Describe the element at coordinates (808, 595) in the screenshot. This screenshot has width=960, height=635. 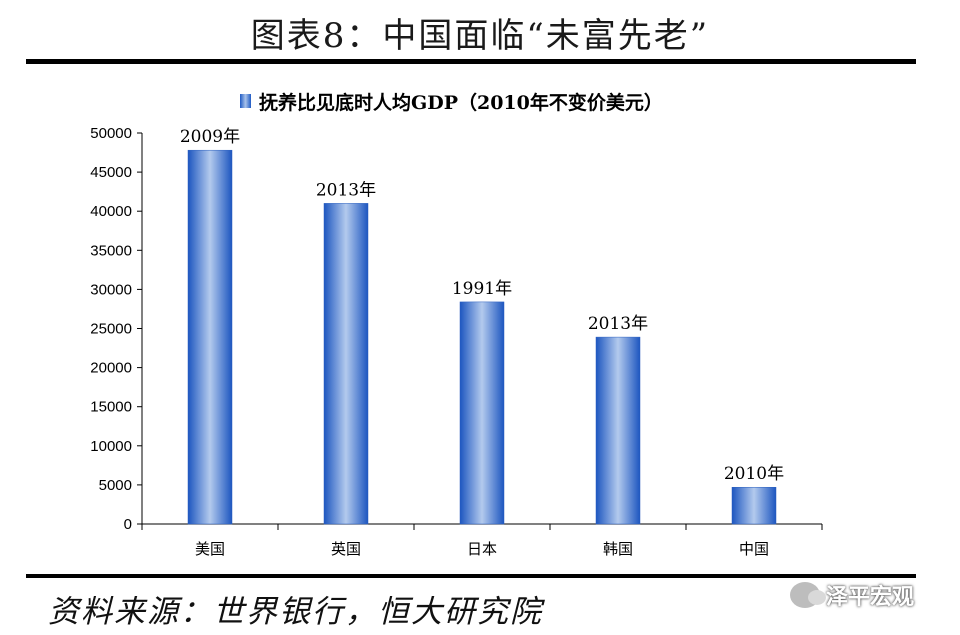
I see `wechat-icon` at that location.